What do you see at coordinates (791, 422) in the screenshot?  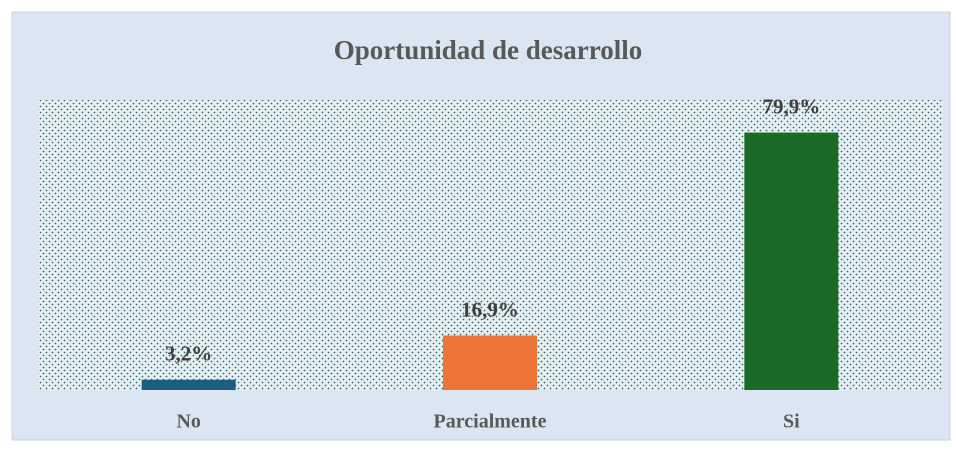 I see `x-tick-label: Si` at bounding box center [791, 422].